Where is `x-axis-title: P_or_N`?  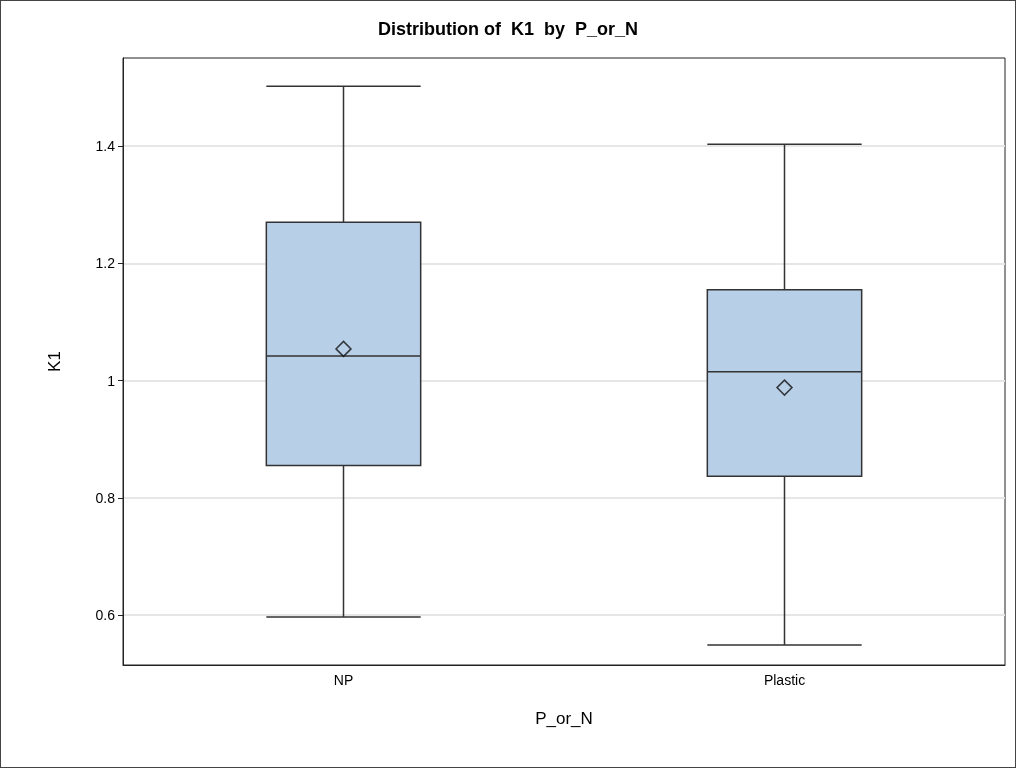 x-axis-title: P_or_N is located at coordinates (564, 718).